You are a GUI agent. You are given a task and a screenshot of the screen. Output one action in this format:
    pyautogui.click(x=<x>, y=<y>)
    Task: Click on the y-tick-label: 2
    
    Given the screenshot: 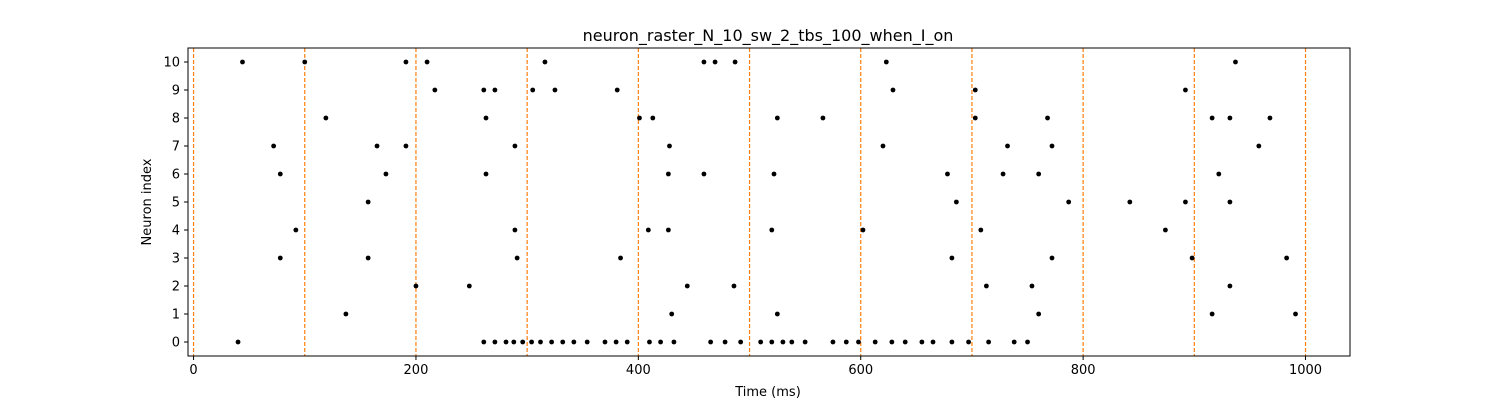 What is the action you would take?
    pyautogui.click(x=176, y=287)
    